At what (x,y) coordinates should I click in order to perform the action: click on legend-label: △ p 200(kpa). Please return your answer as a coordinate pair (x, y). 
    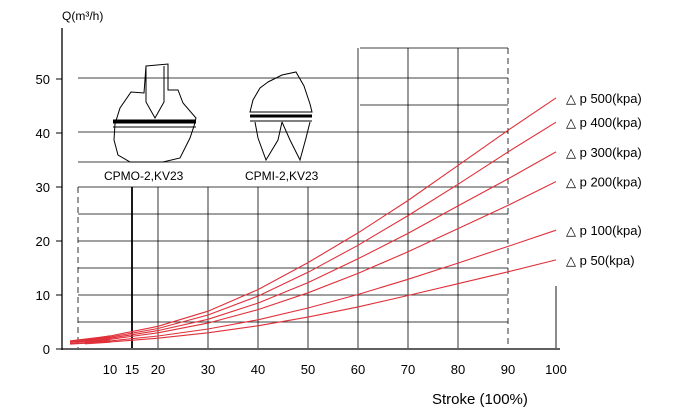
    Looking at the image, I should click on (604, 182).